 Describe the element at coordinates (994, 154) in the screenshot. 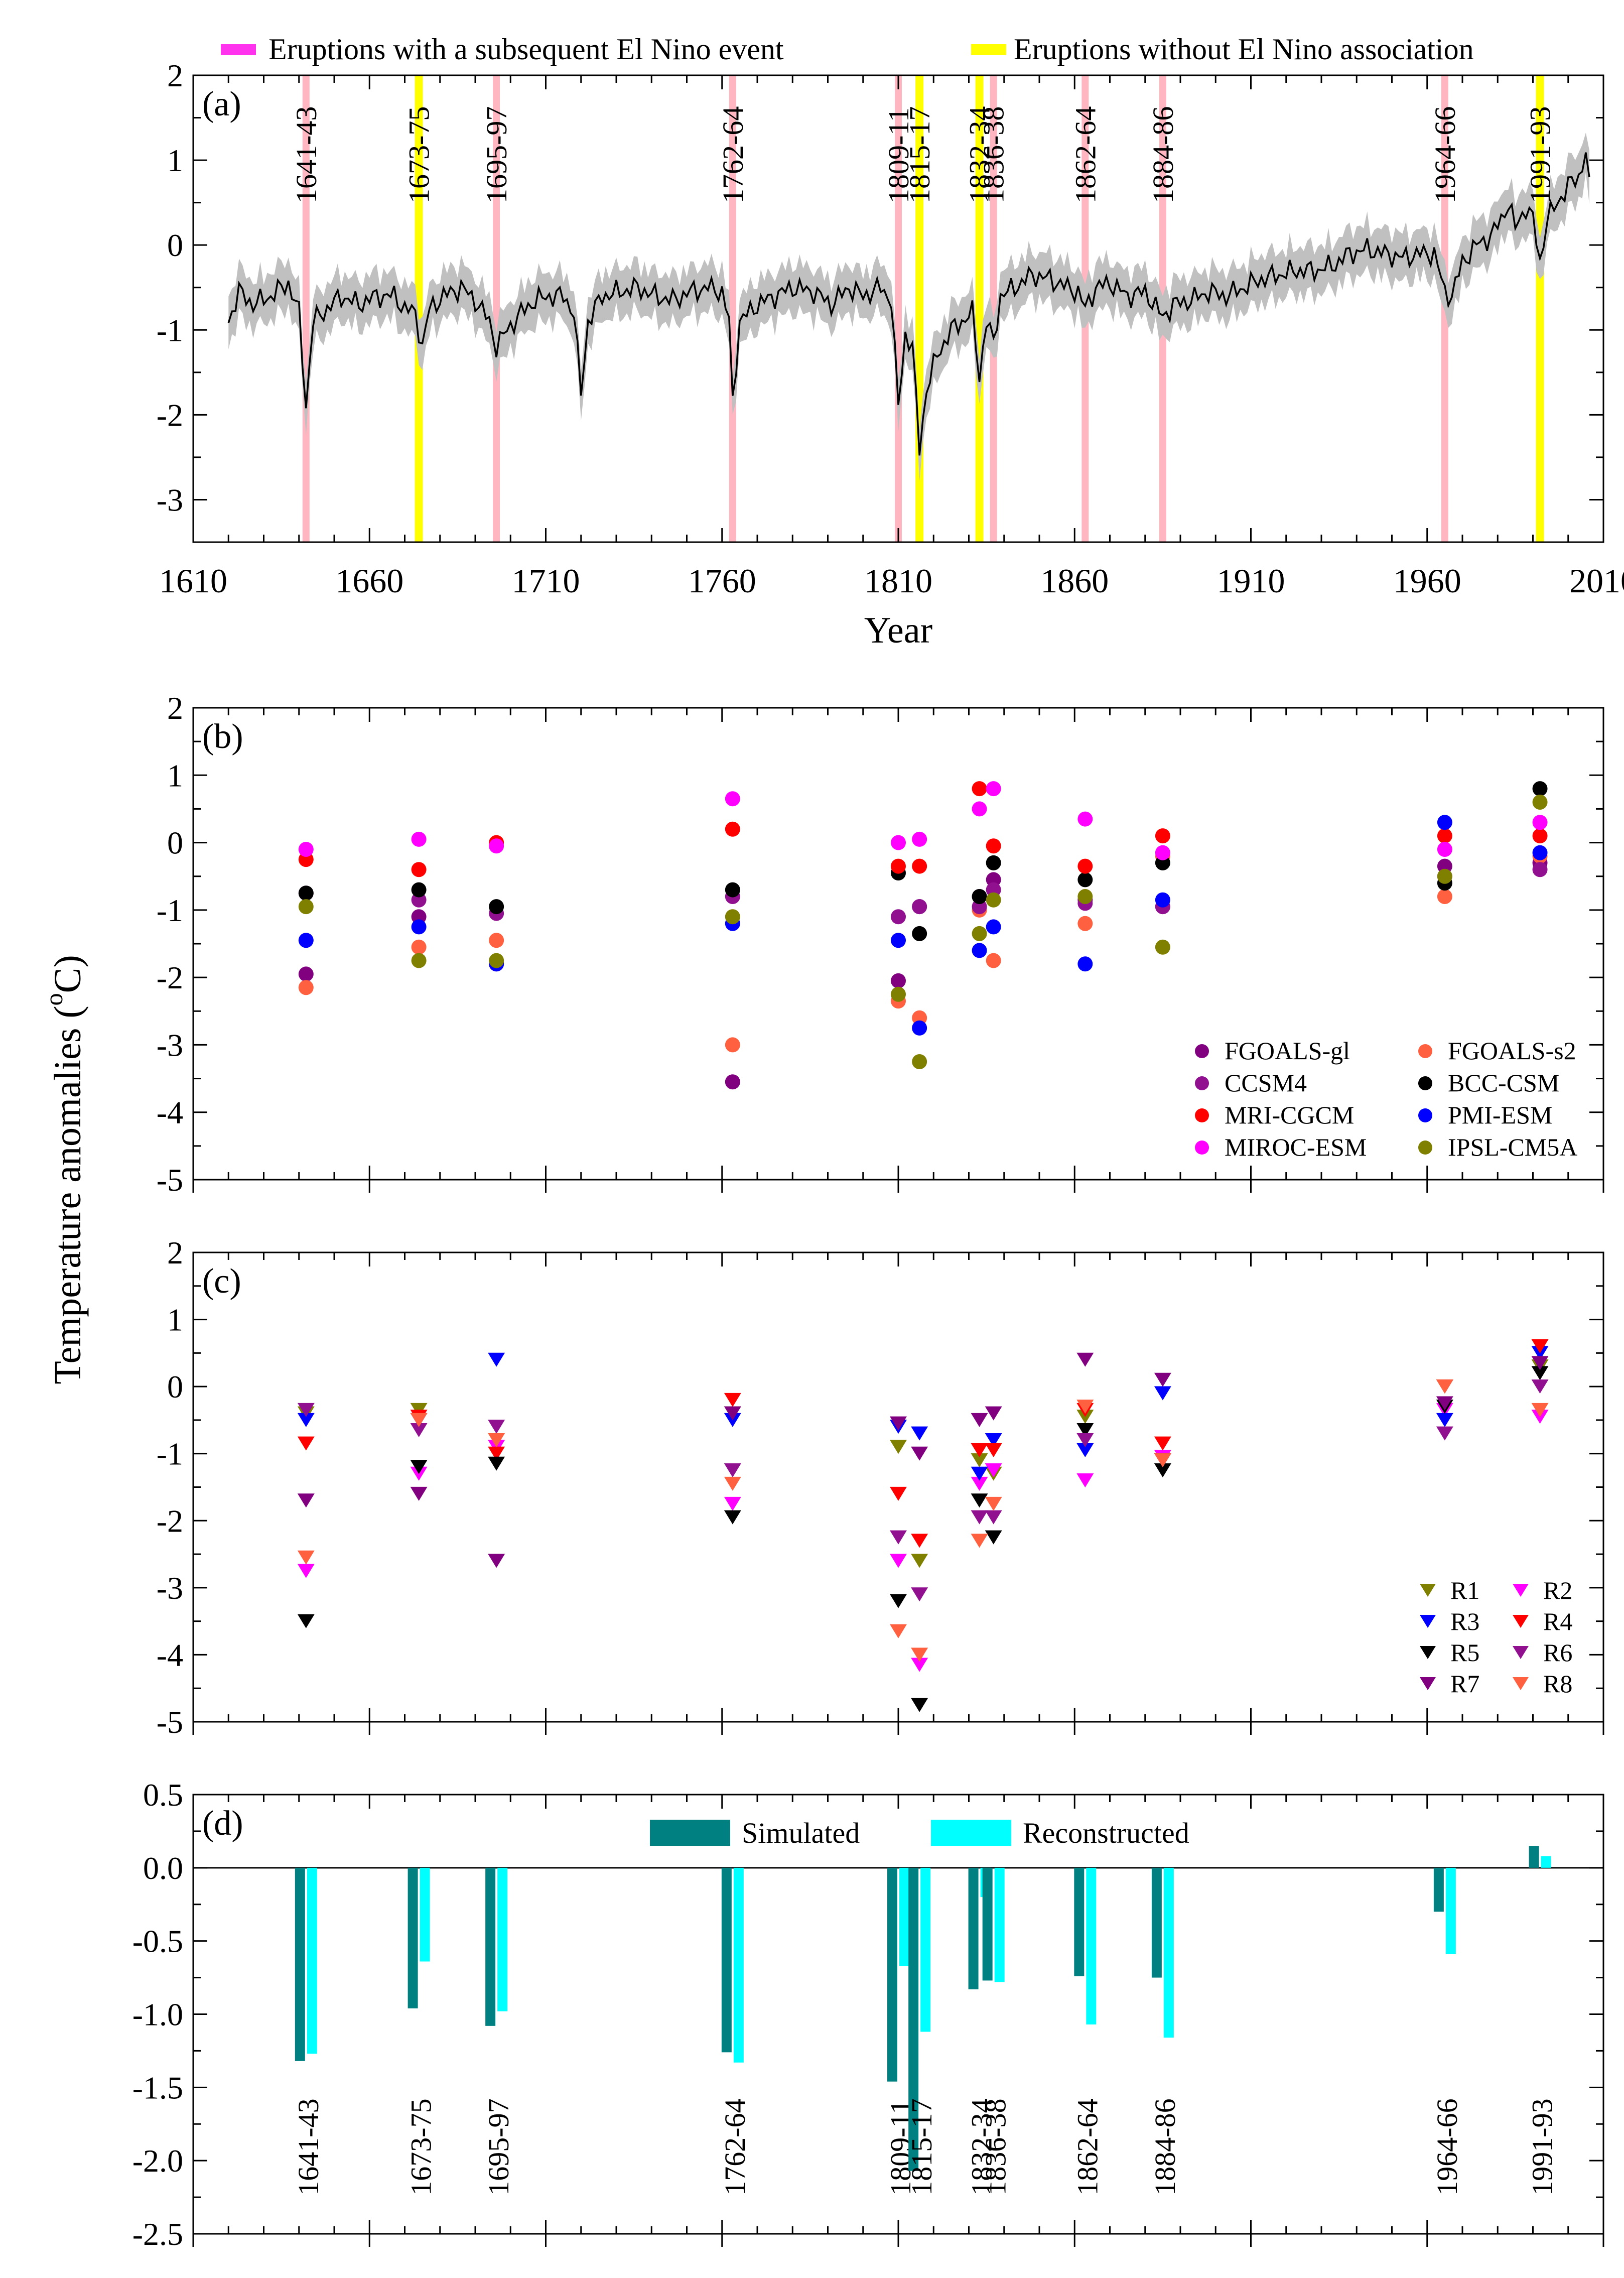

I see `eruption-label: 1836-38` at that location.